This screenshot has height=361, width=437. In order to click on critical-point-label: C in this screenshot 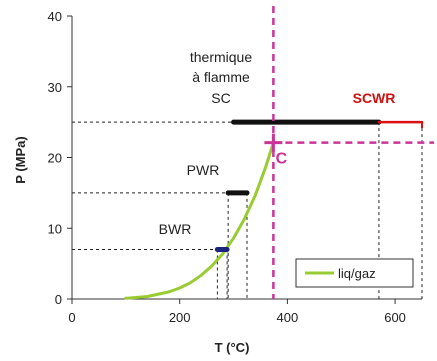, I will do `click(282, 159)`.